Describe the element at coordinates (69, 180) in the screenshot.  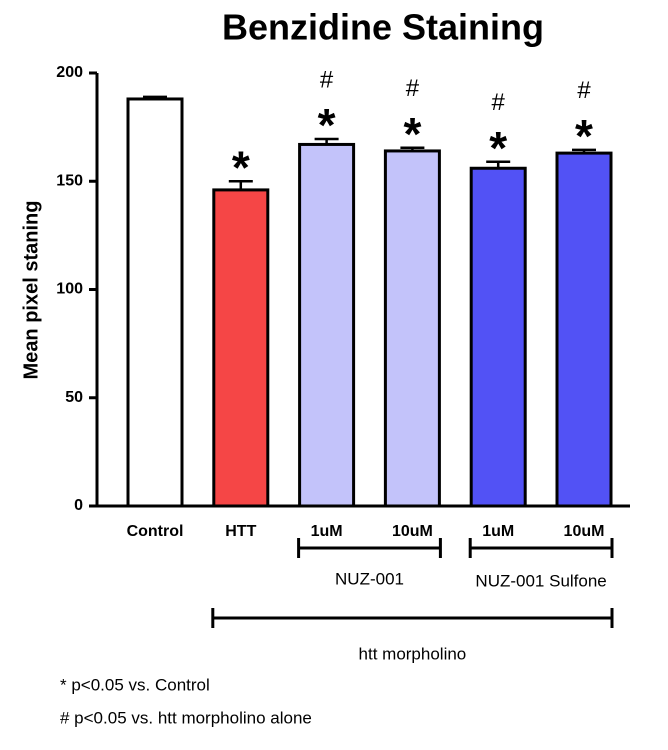
I see `y-tick-label: 150` at that location.